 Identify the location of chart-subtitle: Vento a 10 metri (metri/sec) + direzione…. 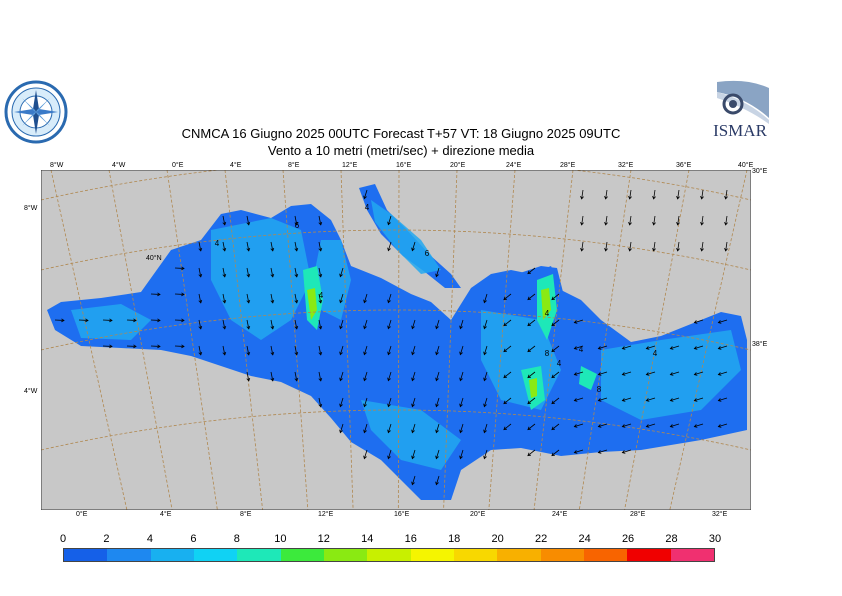
(401, 150).